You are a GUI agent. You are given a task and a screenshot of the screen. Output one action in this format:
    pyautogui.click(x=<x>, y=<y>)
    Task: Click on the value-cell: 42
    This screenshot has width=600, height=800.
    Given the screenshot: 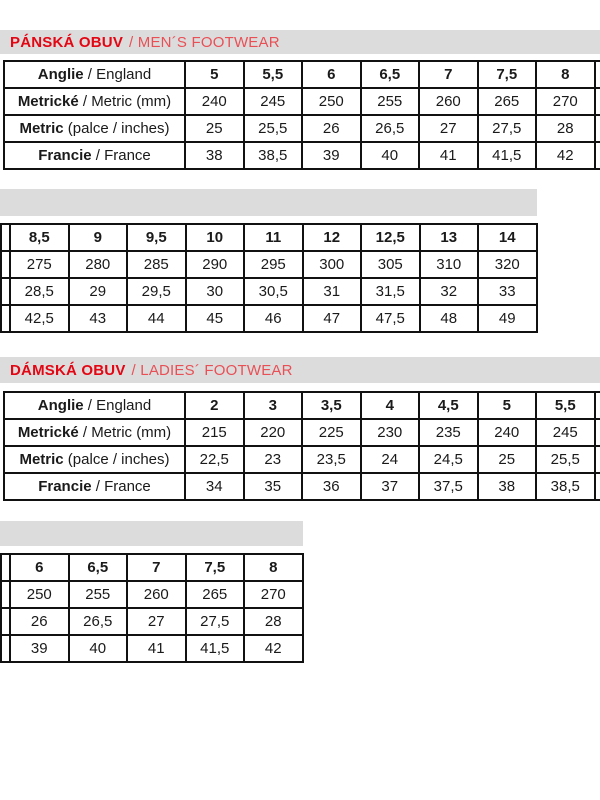 What is the action you would take?
    pyautogui.click(x=273, y=648)
    